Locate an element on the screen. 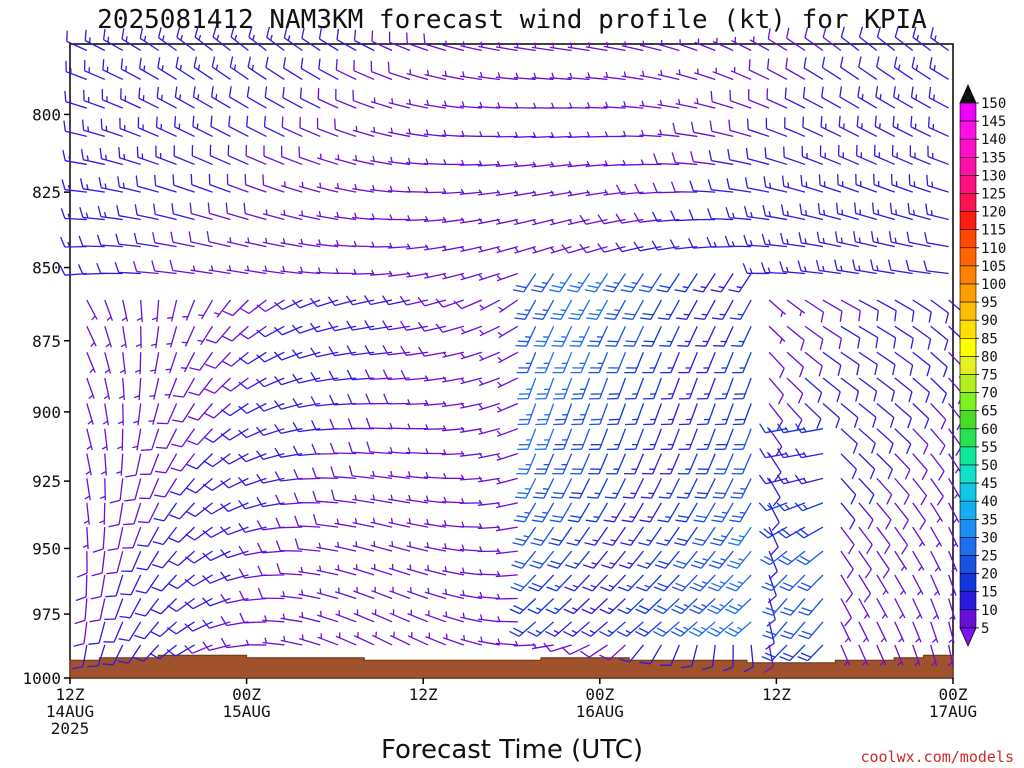  y-tick-label: 825 is located at coordinates (46, 192).